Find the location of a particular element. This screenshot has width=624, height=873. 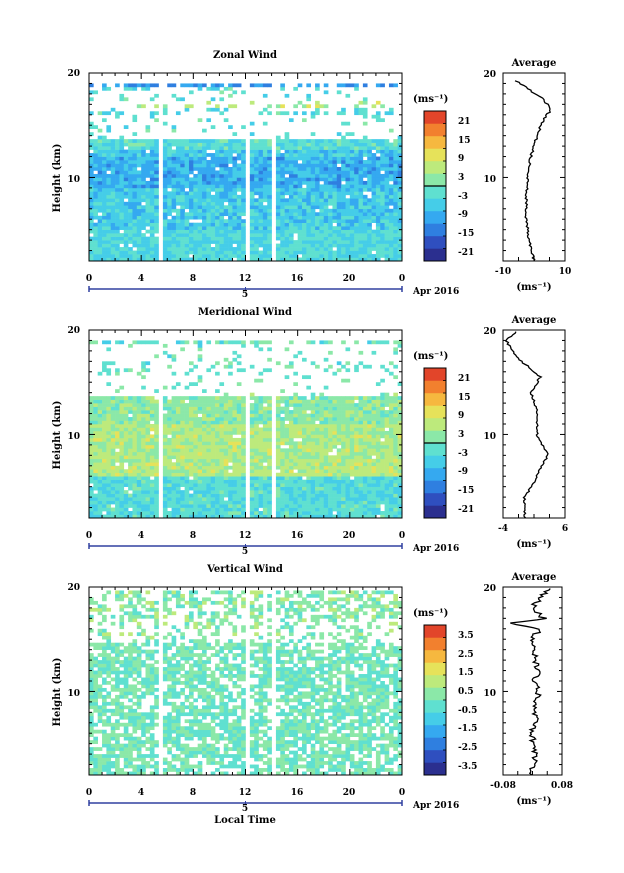

profile-line is located at coordinates (533, 171).